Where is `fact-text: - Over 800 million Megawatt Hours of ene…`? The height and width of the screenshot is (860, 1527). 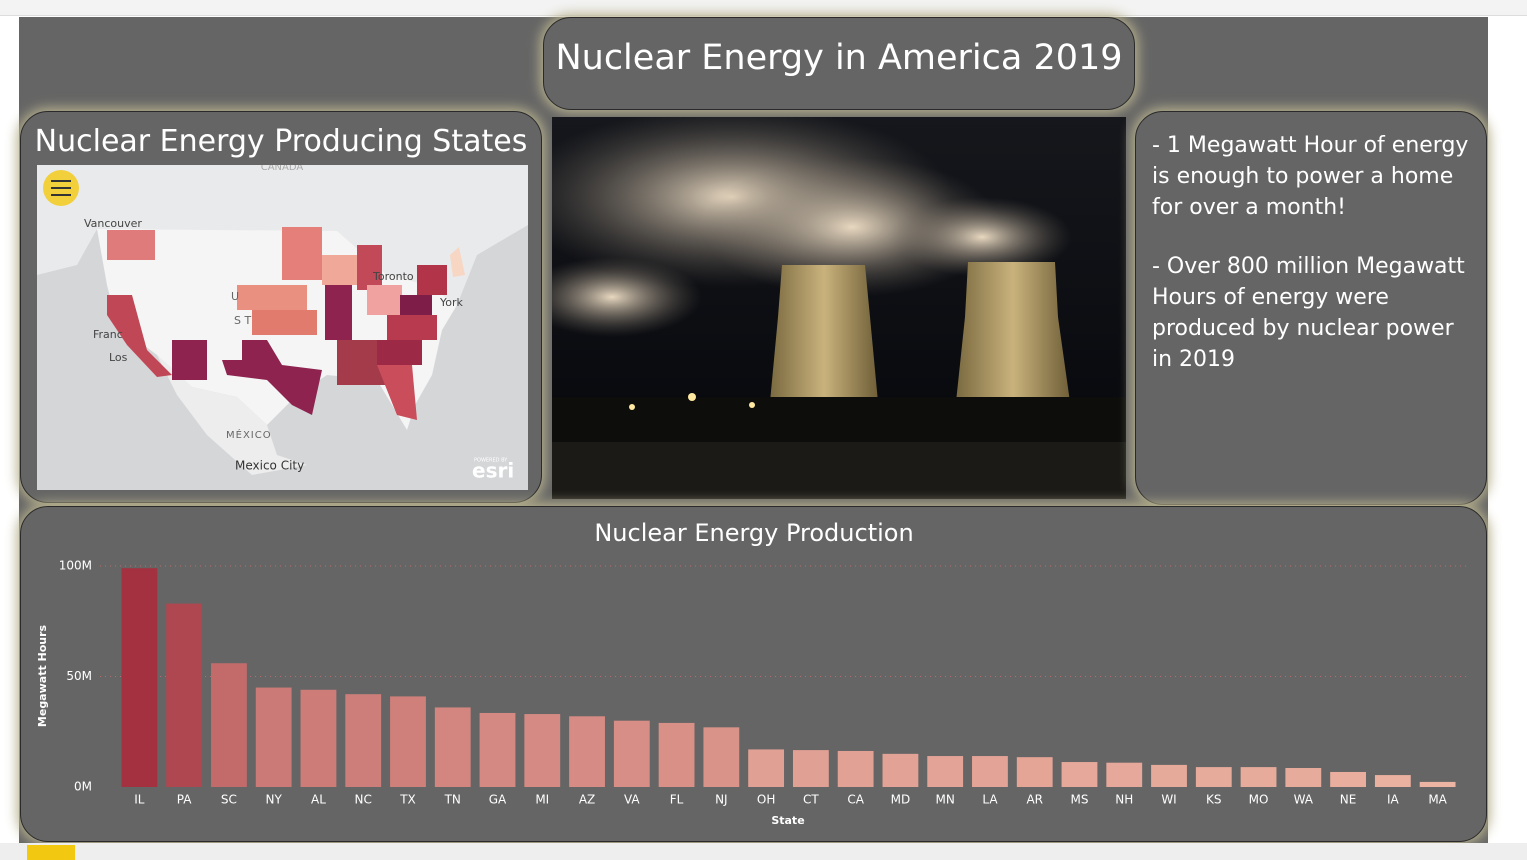 fact-text: - Over 800 million Megawatt Hours of ene… is located at coordinates (1308, 313).